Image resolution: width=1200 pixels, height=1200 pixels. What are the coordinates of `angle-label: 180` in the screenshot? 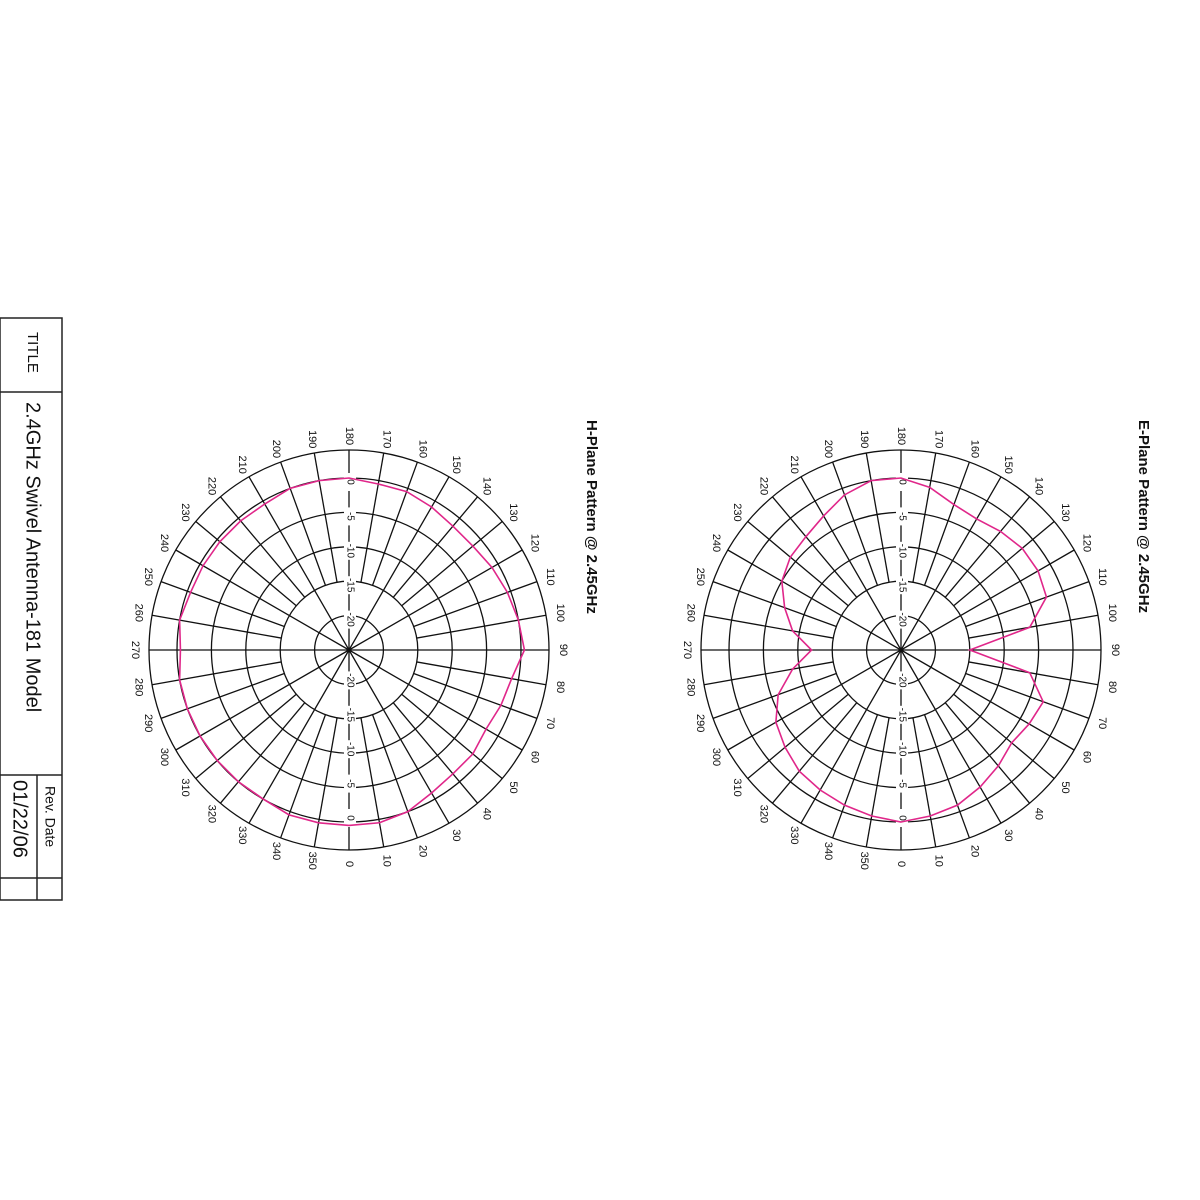 It's located at (901, 436).